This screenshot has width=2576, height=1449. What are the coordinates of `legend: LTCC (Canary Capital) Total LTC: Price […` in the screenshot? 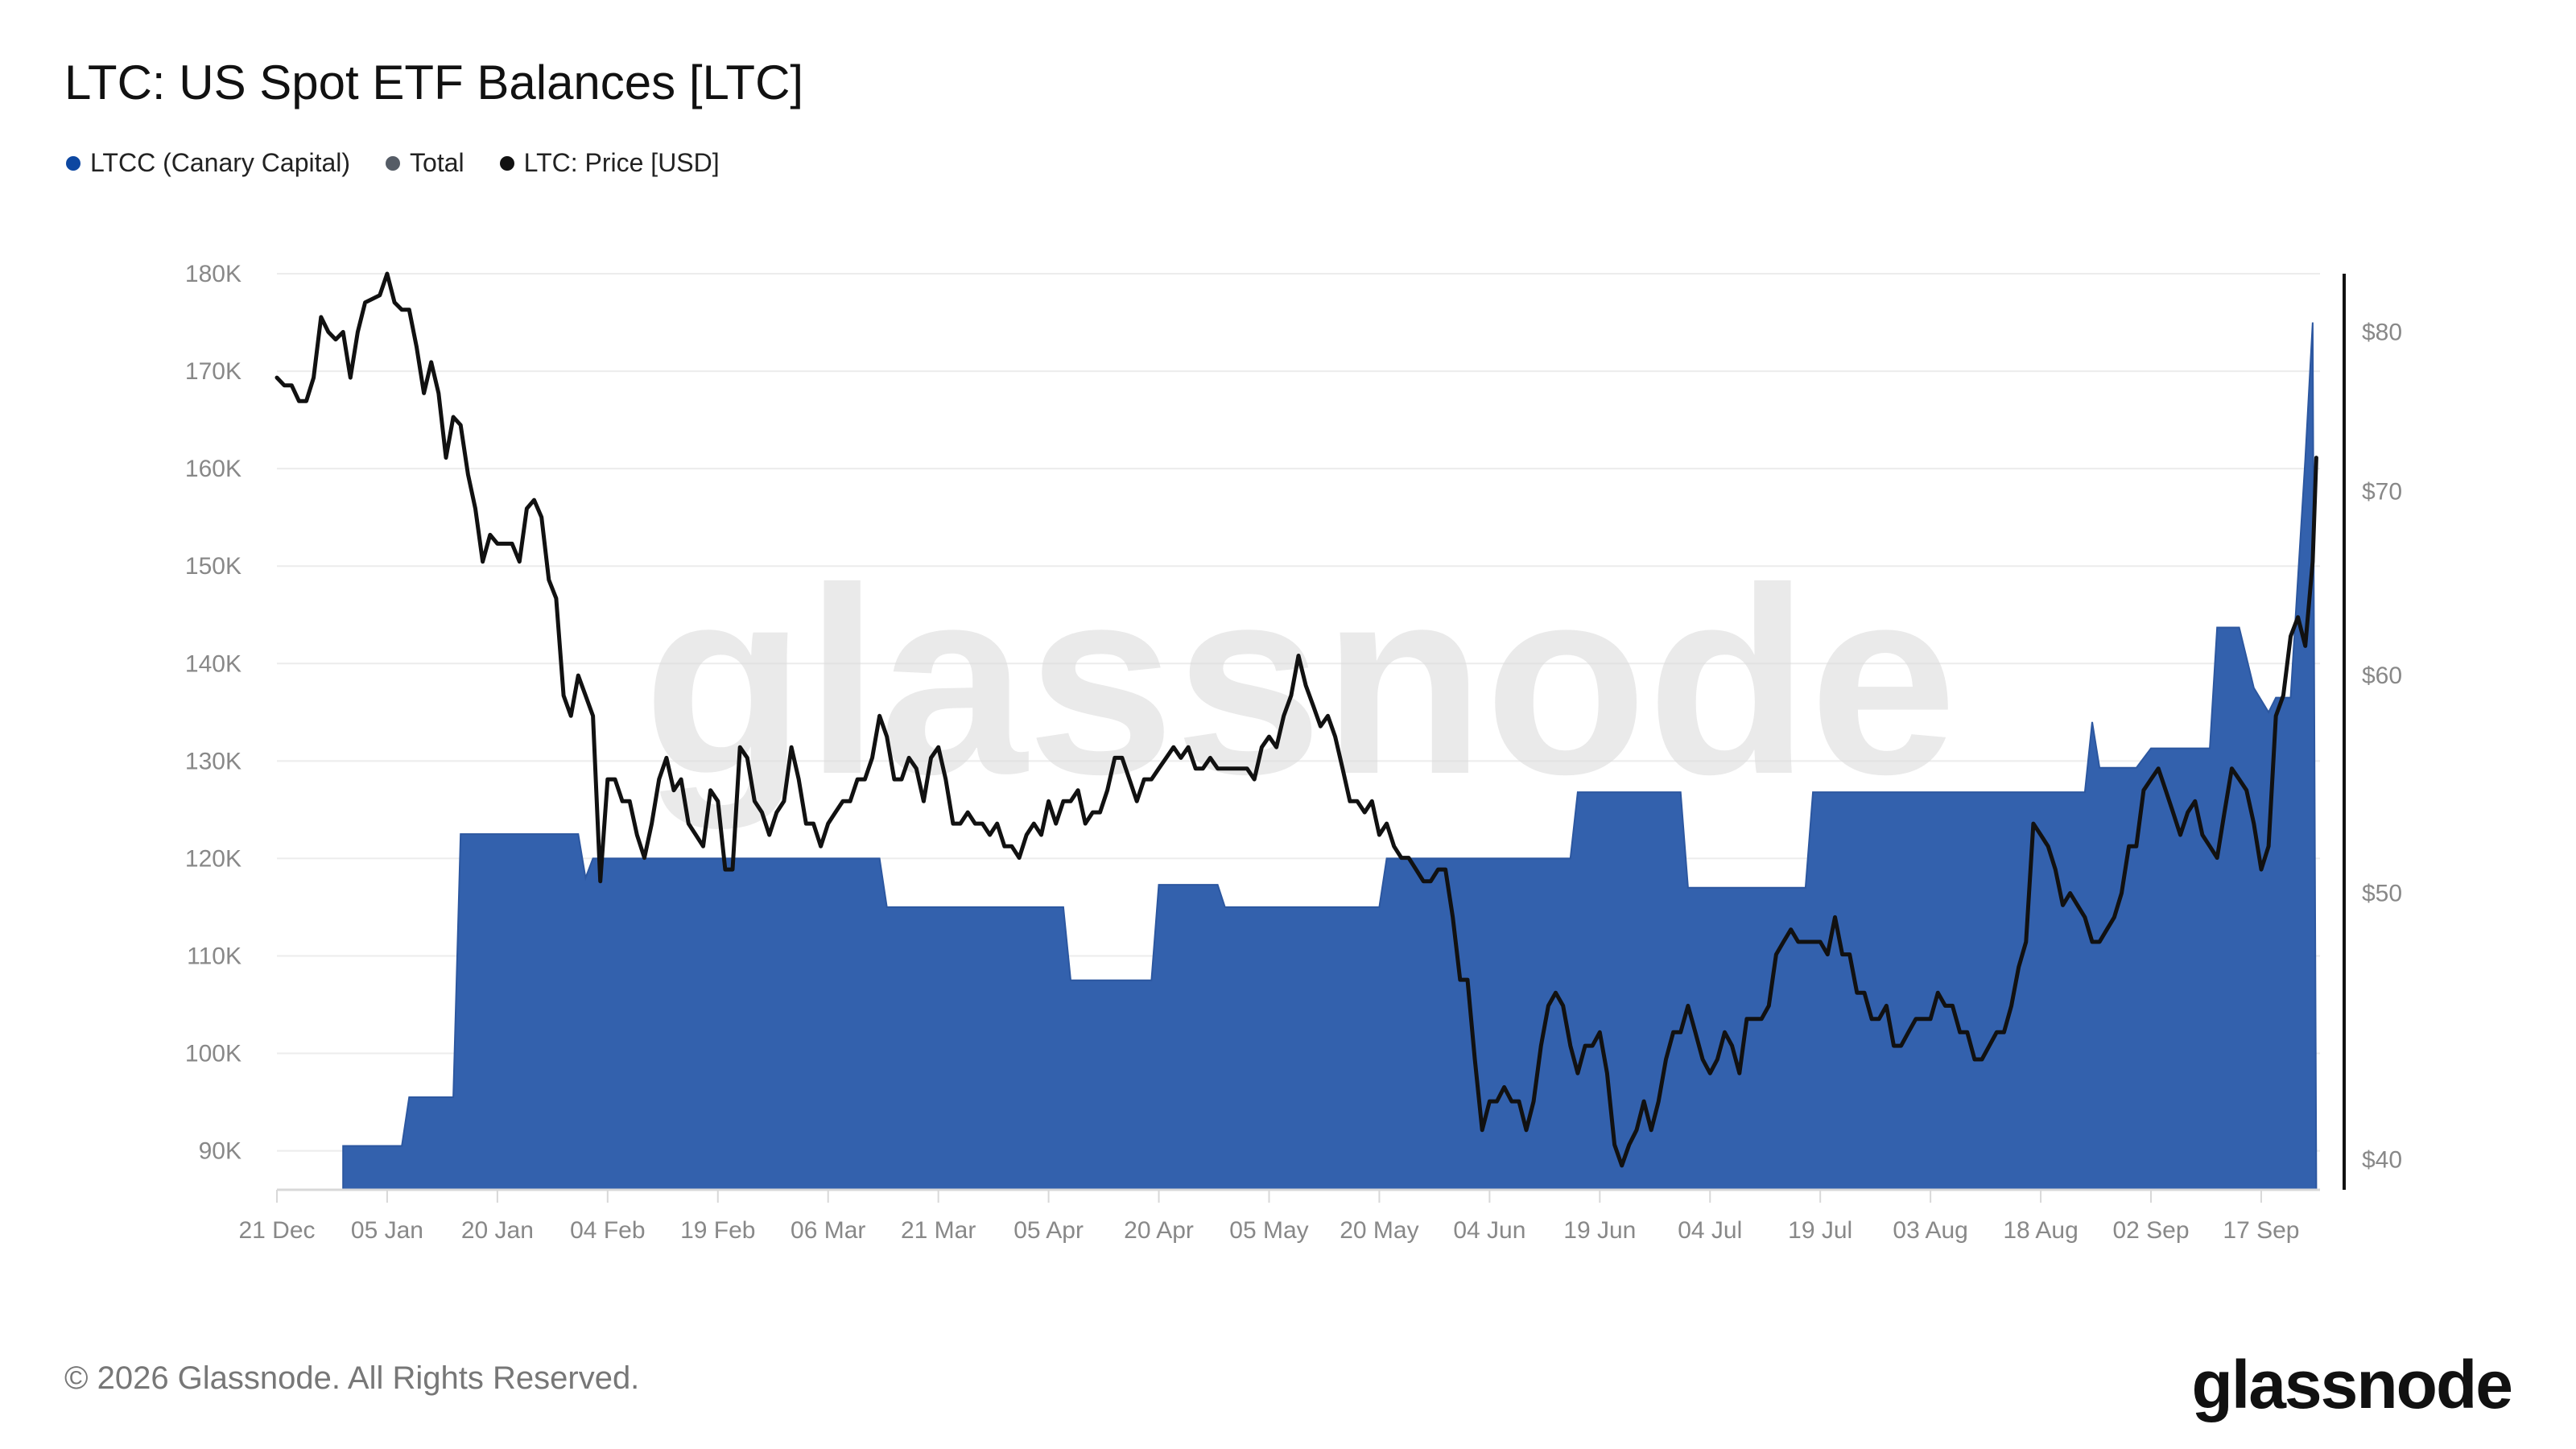 It's located at (393, 163).